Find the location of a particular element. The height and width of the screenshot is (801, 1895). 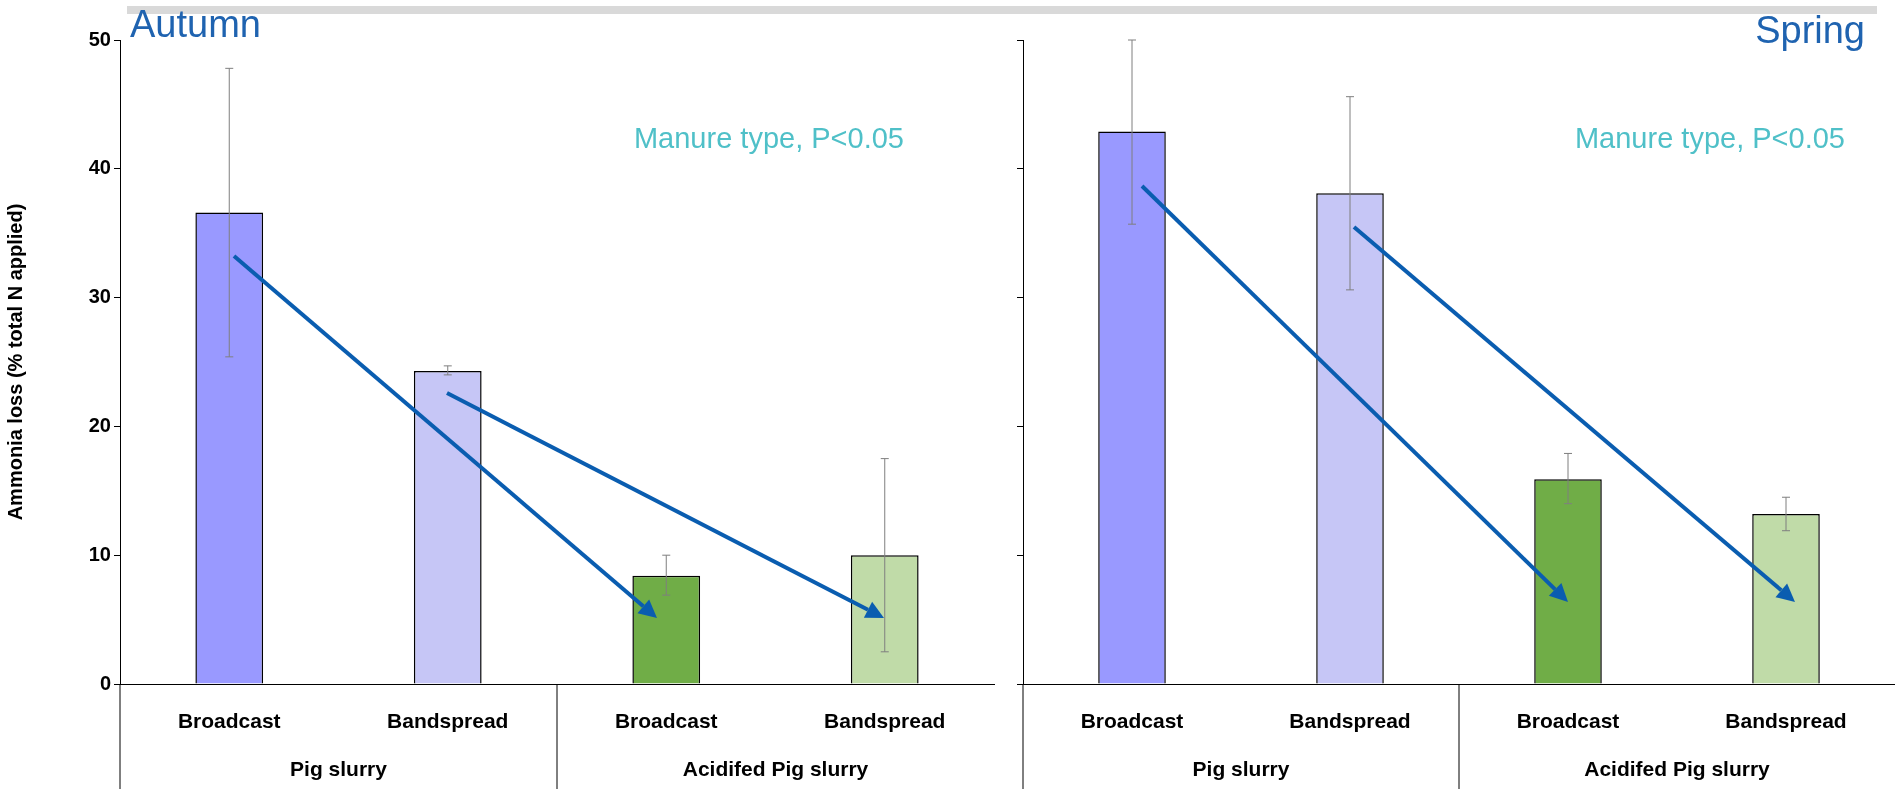

y-tick-label: 0 is located at coordinates (105, 682).